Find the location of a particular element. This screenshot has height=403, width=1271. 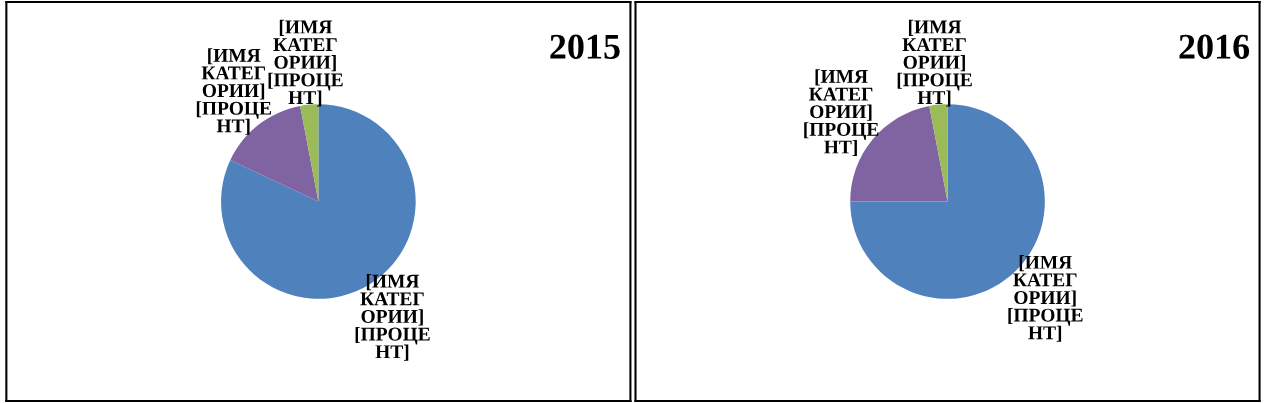

text: 2016 is located at coordinates (1214, 46).